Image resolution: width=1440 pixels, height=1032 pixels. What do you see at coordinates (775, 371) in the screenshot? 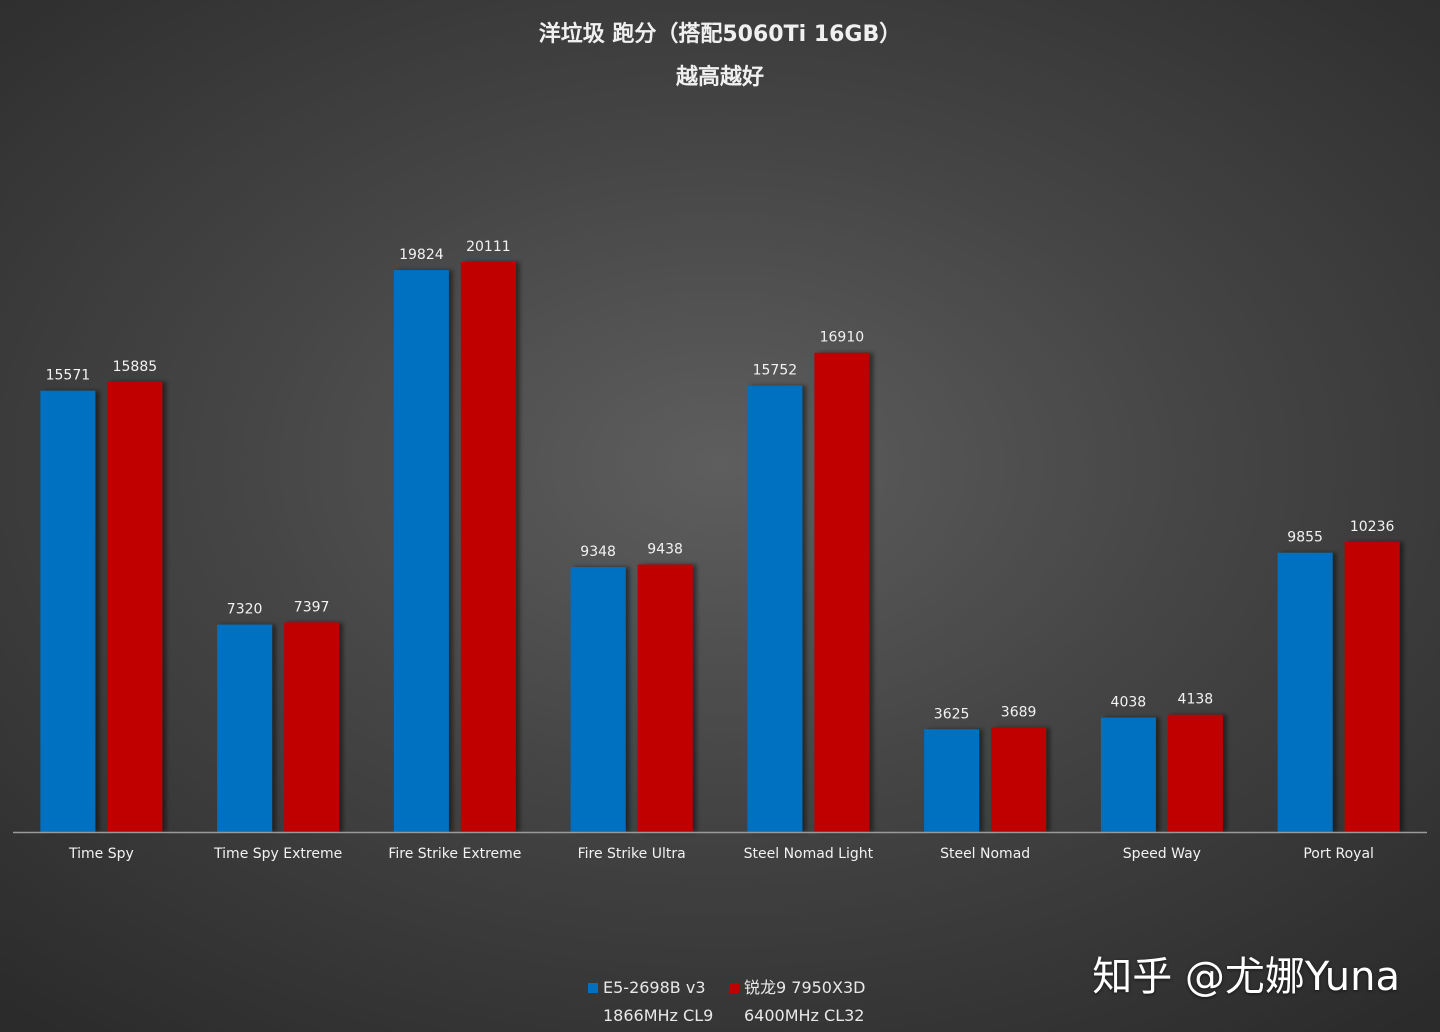
I see `data-label-1-5: 15752` at bounding box center [775, 371].